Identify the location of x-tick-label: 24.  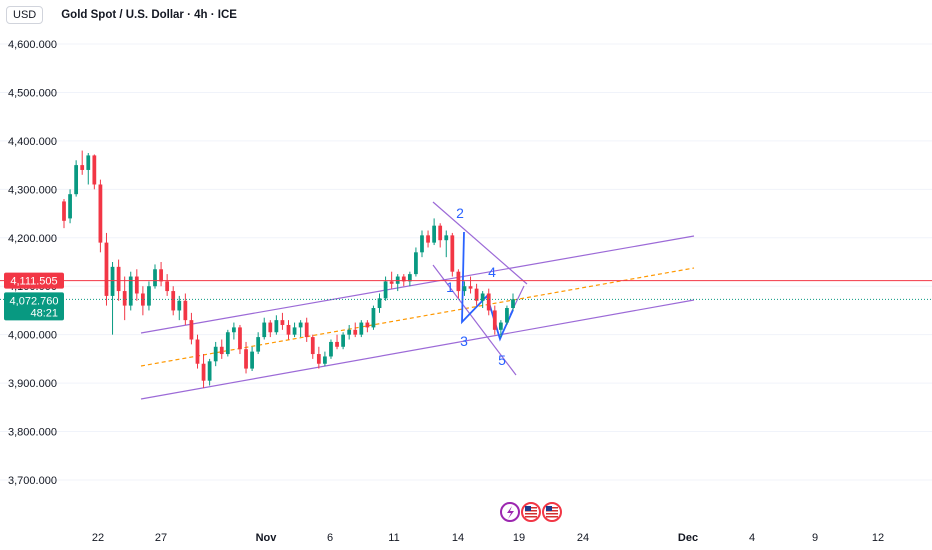
(583, 538).